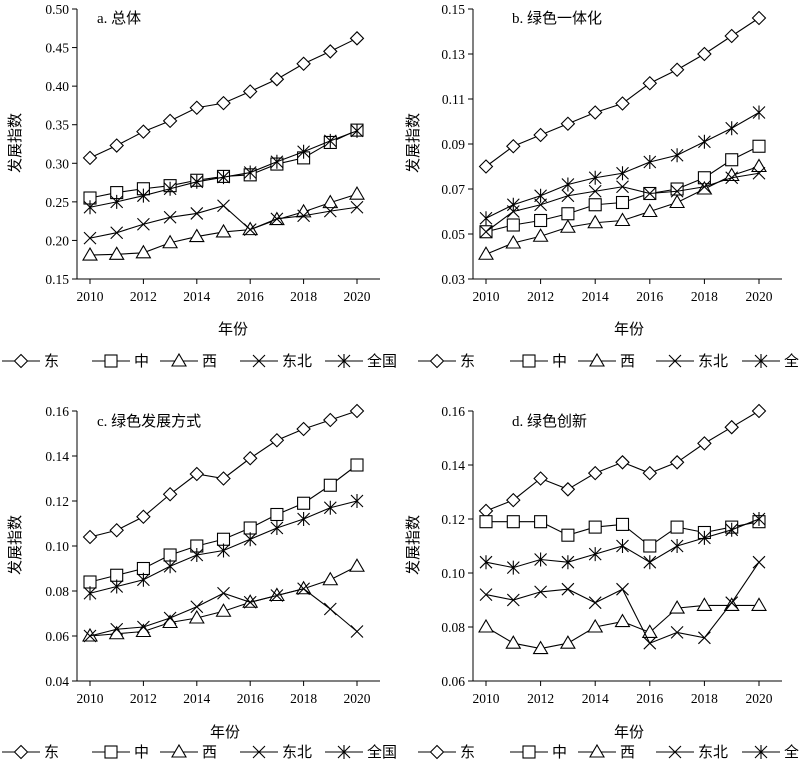  What do you see at coordinates (57, 202) in the screenshot?
I see `panel-a-ytick-label: 0.25` at bounding box center [57, 202].